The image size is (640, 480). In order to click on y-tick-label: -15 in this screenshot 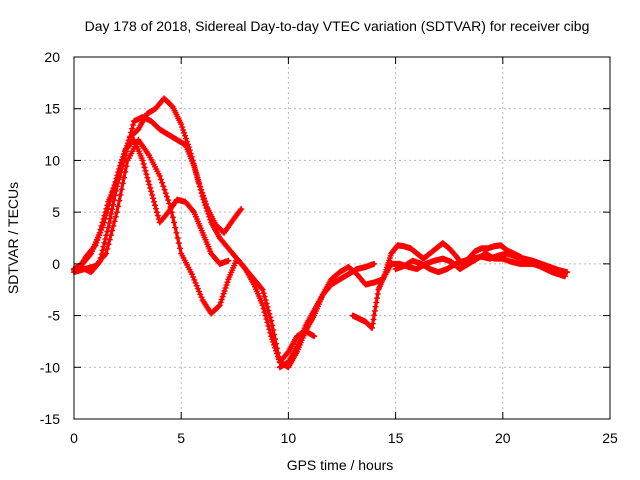, I will do `click(50, 419)`.